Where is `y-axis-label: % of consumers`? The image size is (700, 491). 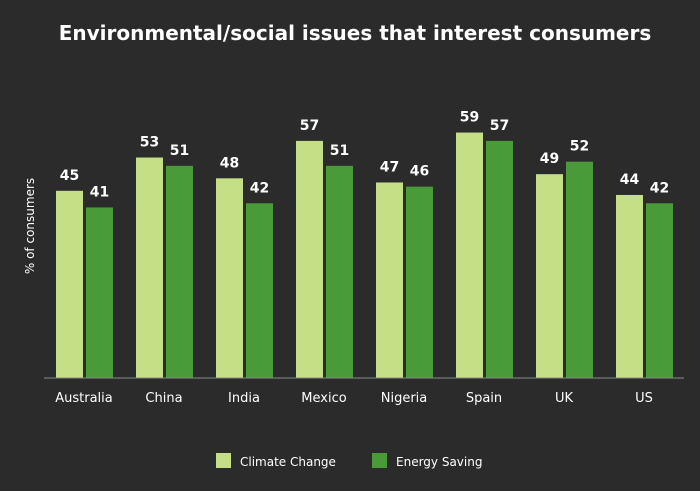 y-axis-label: % of consumers is located at coordinates (30, 226).